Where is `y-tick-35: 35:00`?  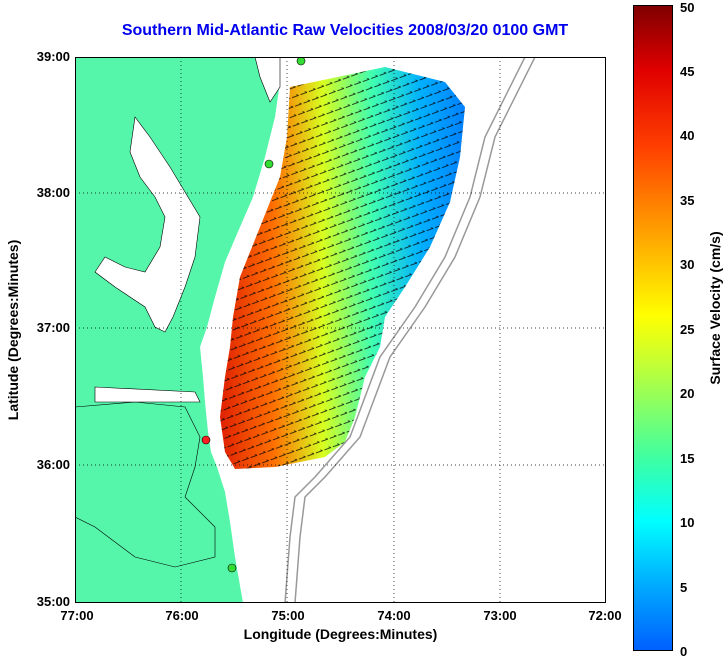 y-tick-35: 35:00 is located at coordinates (53, 601).